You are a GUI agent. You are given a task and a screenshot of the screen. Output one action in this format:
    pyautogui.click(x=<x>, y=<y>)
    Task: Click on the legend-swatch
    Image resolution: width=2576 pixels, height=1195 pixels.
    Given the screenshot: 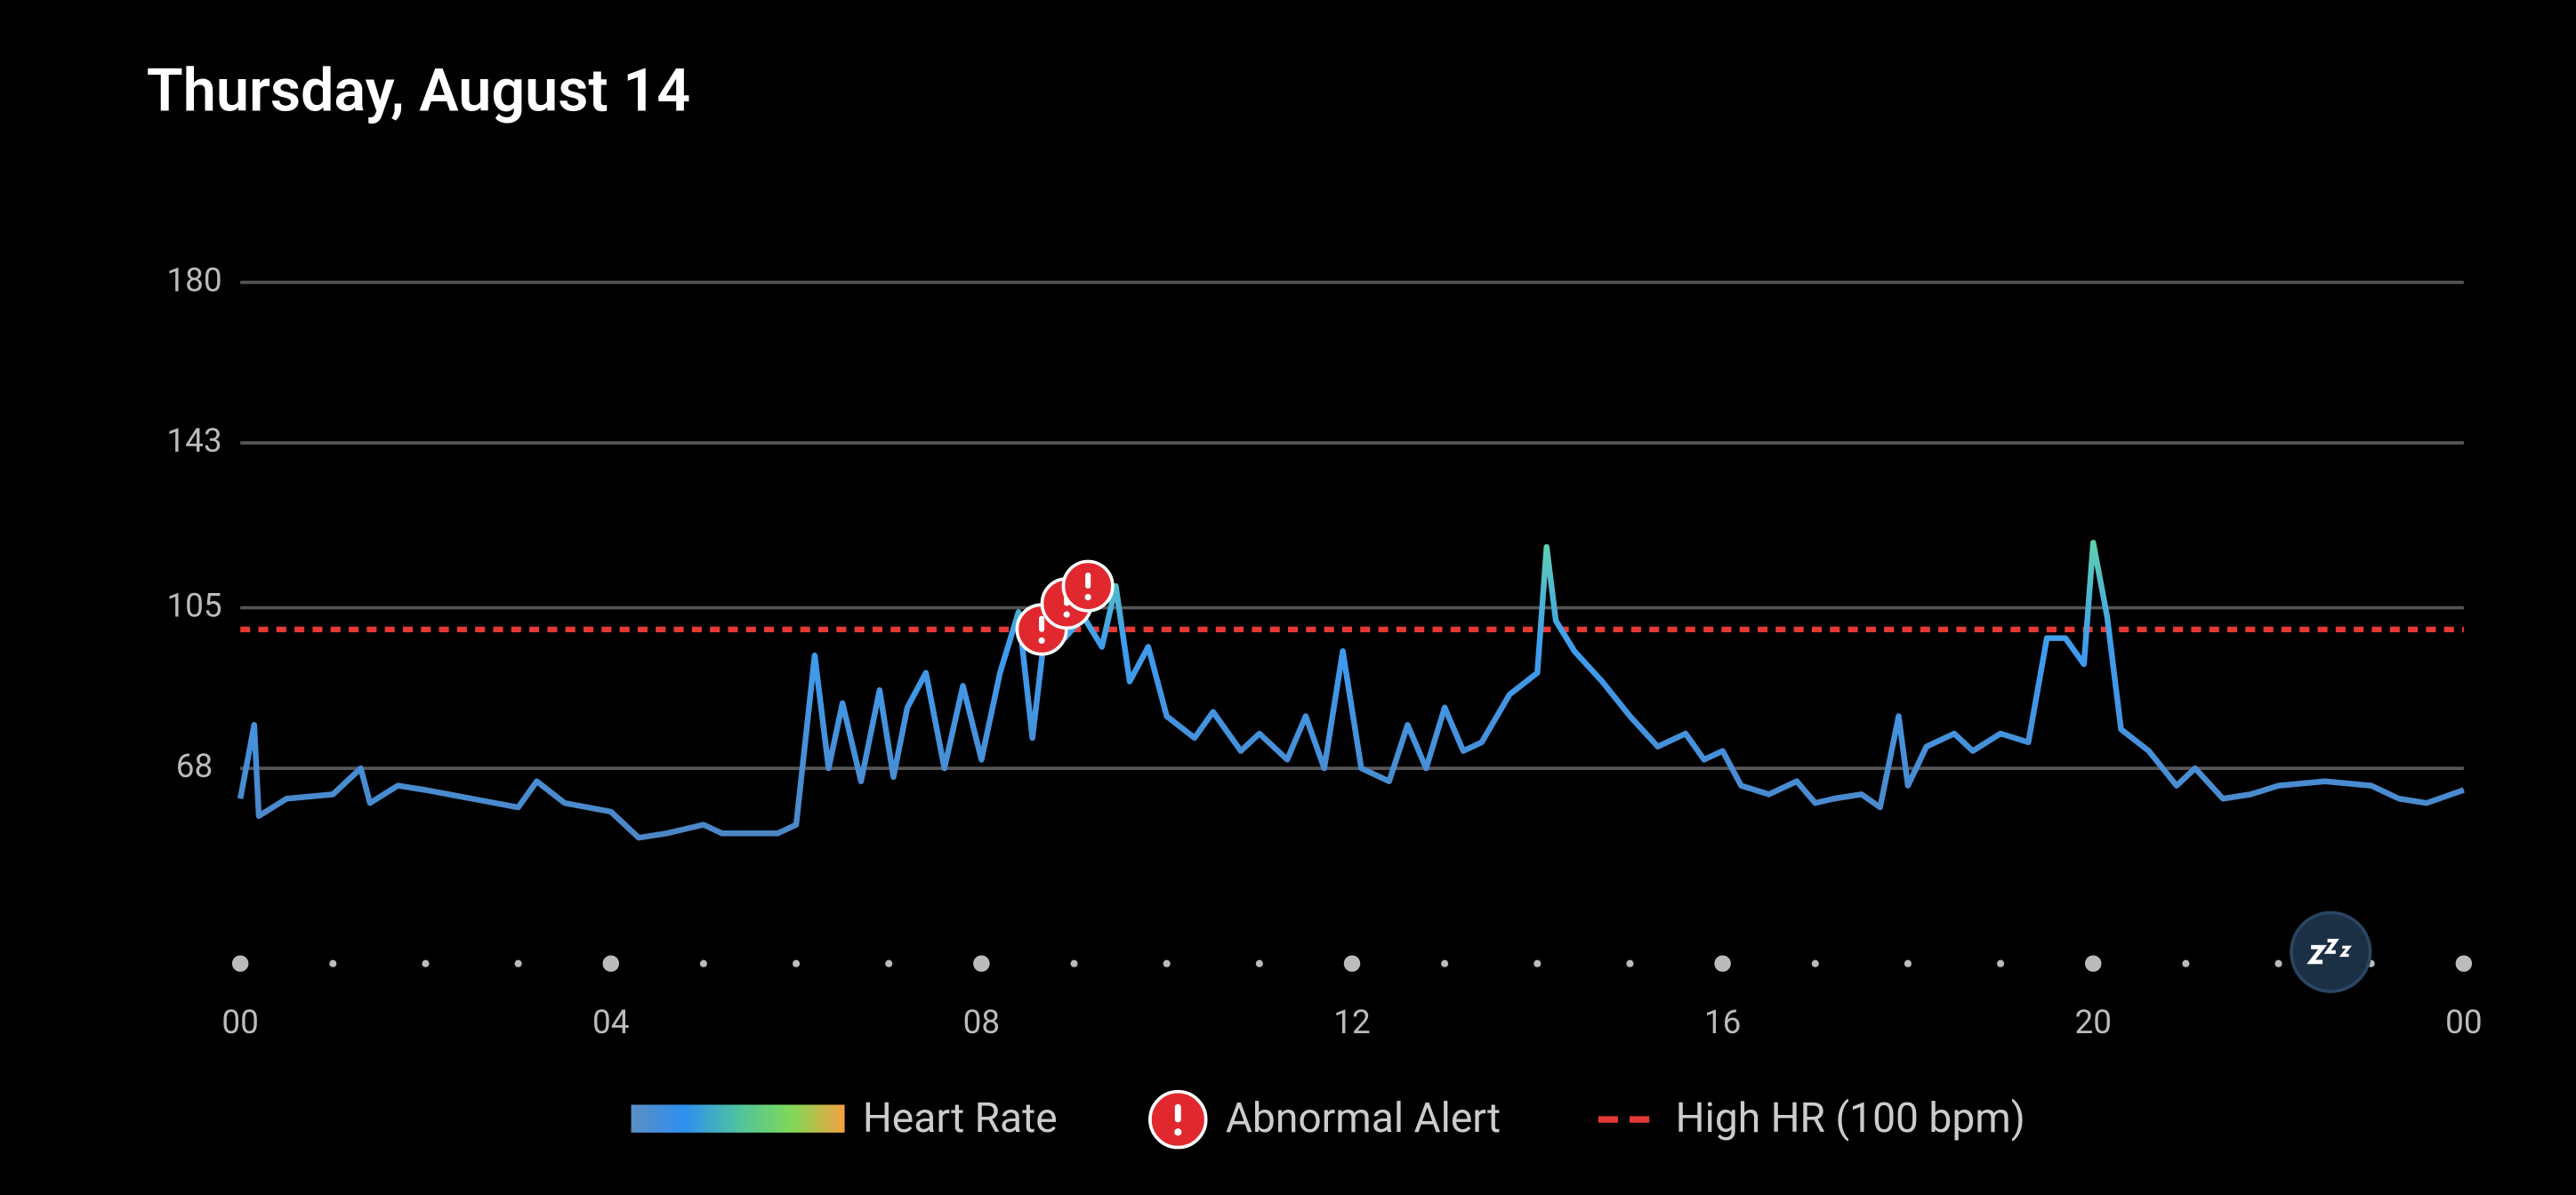 What is the action you would take?
    pyautogui.click(x=738, y=1118)
    